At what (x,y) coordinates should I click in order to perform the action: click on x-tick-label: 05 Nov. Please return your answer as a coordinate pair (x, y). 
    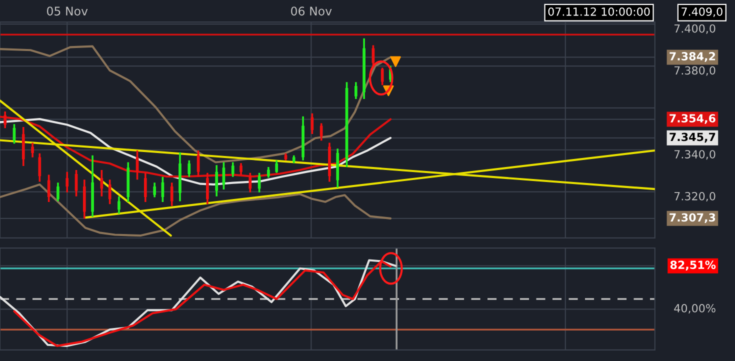
    Looking at the image, I should click on (67, 11).